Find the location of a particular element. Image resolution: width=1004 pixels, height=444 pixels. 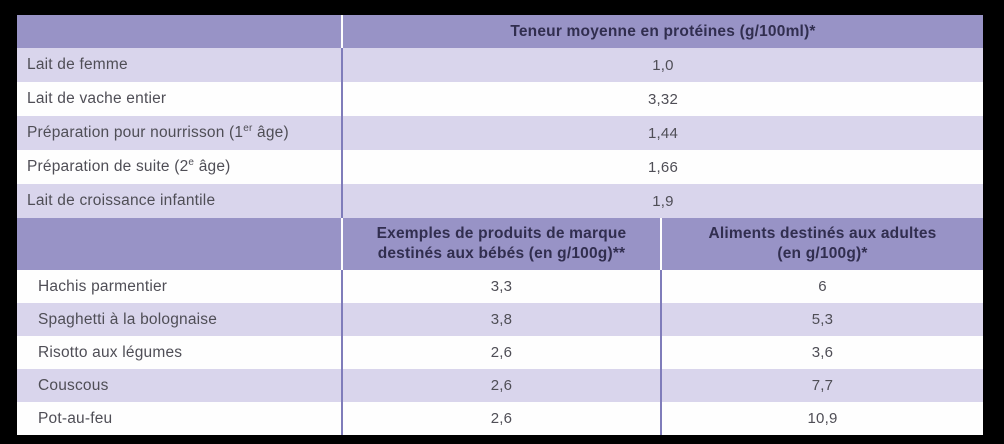

table-row: Lait de vache entier 3,32 is located at coordinates (500, 99).